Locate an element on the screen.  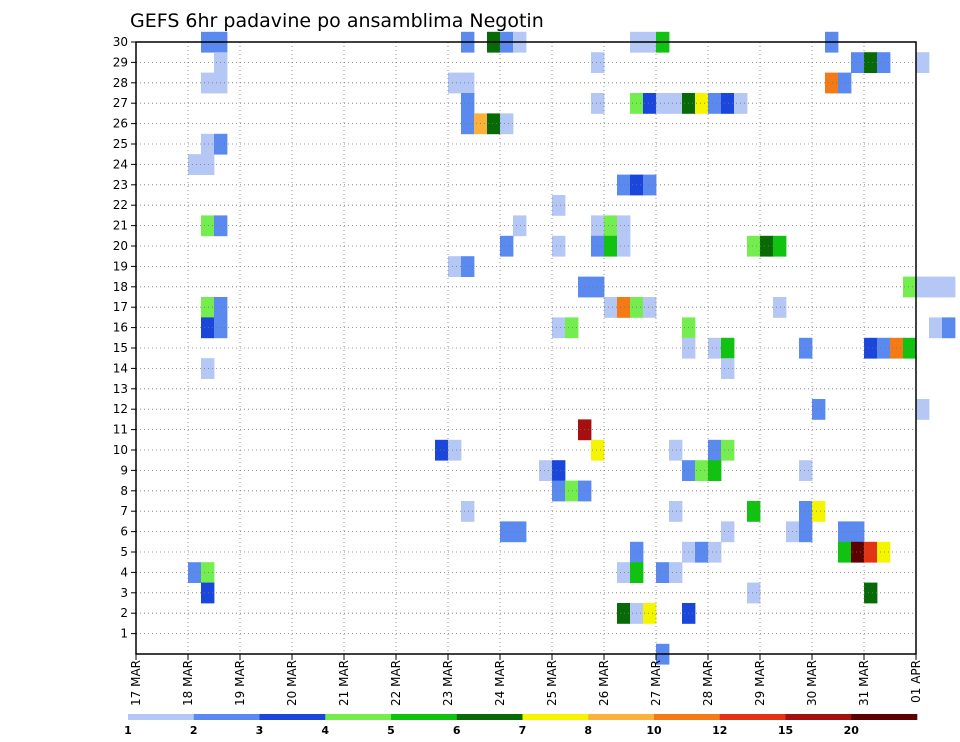
x-tick-label: 20 MAR is located at coordinates (292, 683).